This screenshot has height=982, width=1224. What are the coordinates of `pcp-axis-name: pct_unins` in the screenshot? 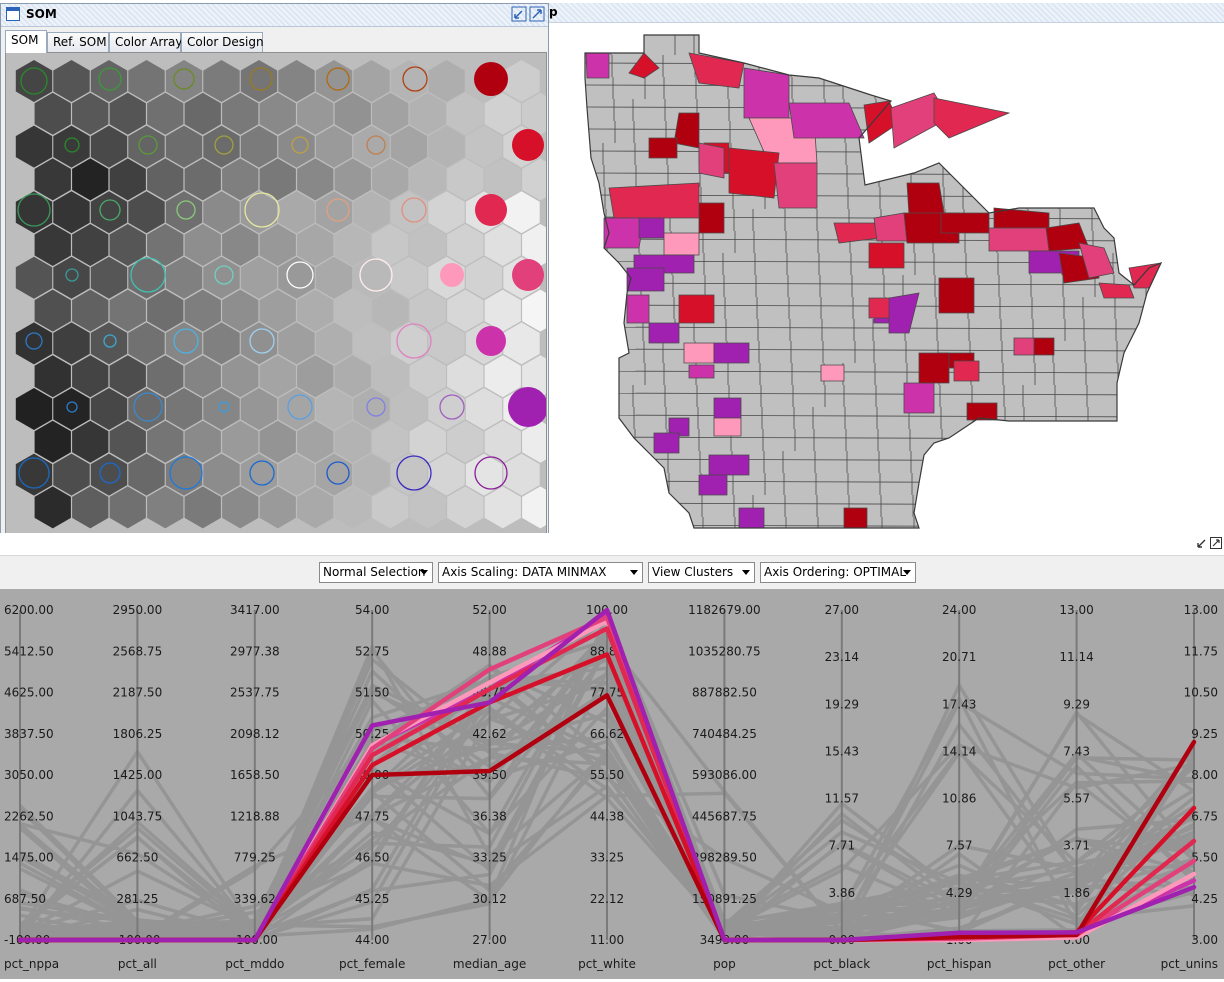 It's located at (1189, 964).